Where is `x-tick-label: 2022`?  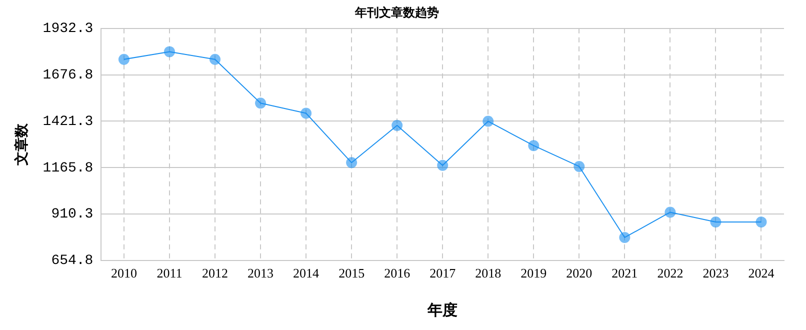
x-tick-label: 2022 is located at coordinates (670, 273).